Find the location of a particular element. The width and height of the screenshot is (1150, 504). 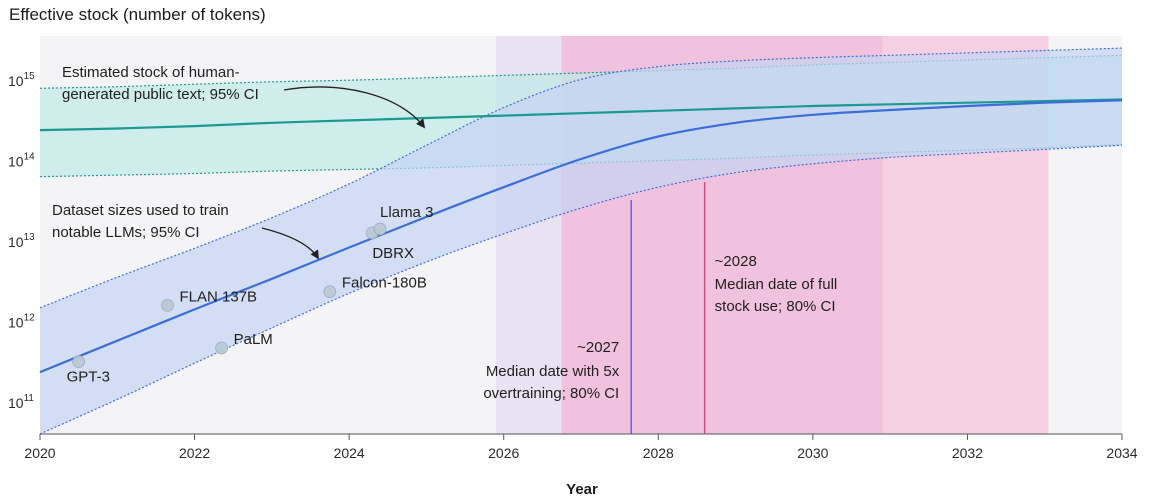

model-label-gpt-3: GPT-3 is located at coordinates (88, 377).